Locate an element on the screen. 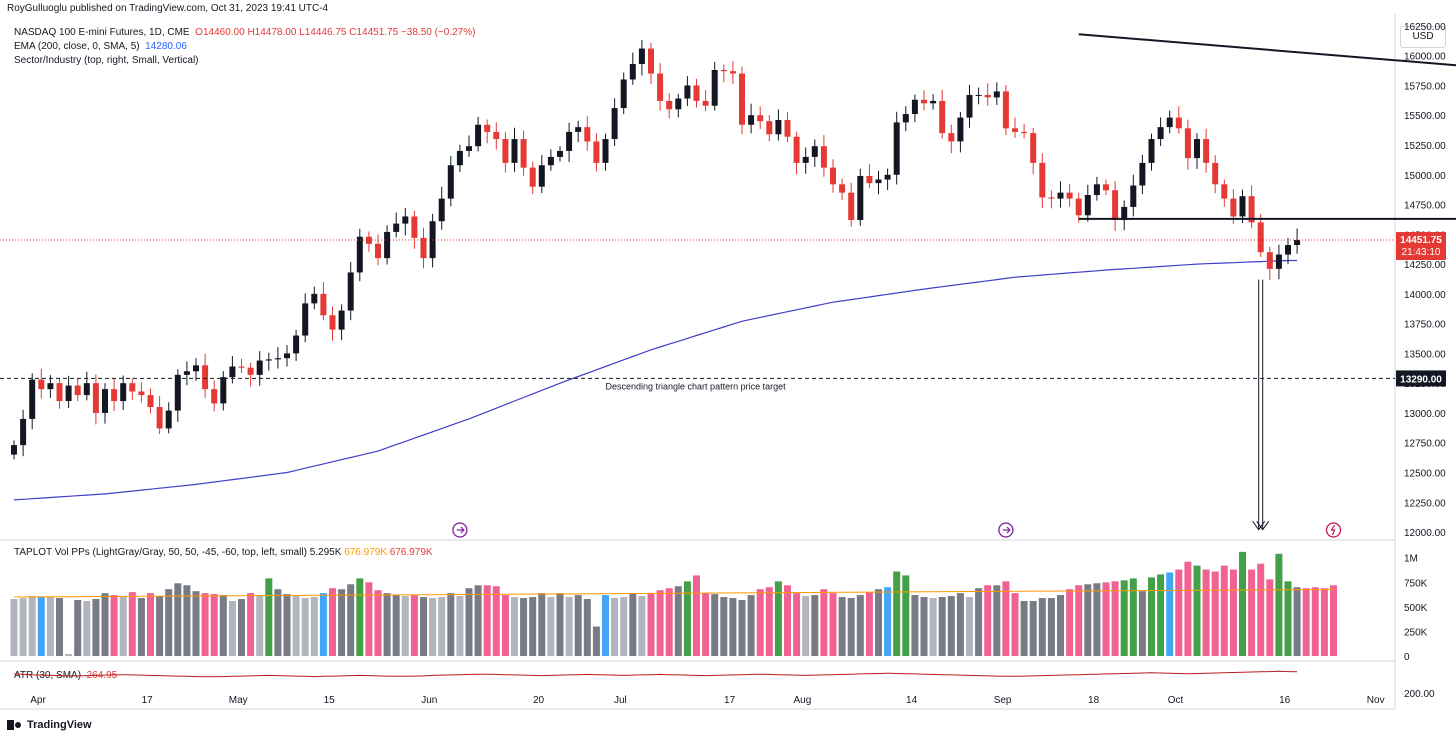 This screenshot has width=1456, height=739. event-marker-arrow is located at coordinates (1006, 530).